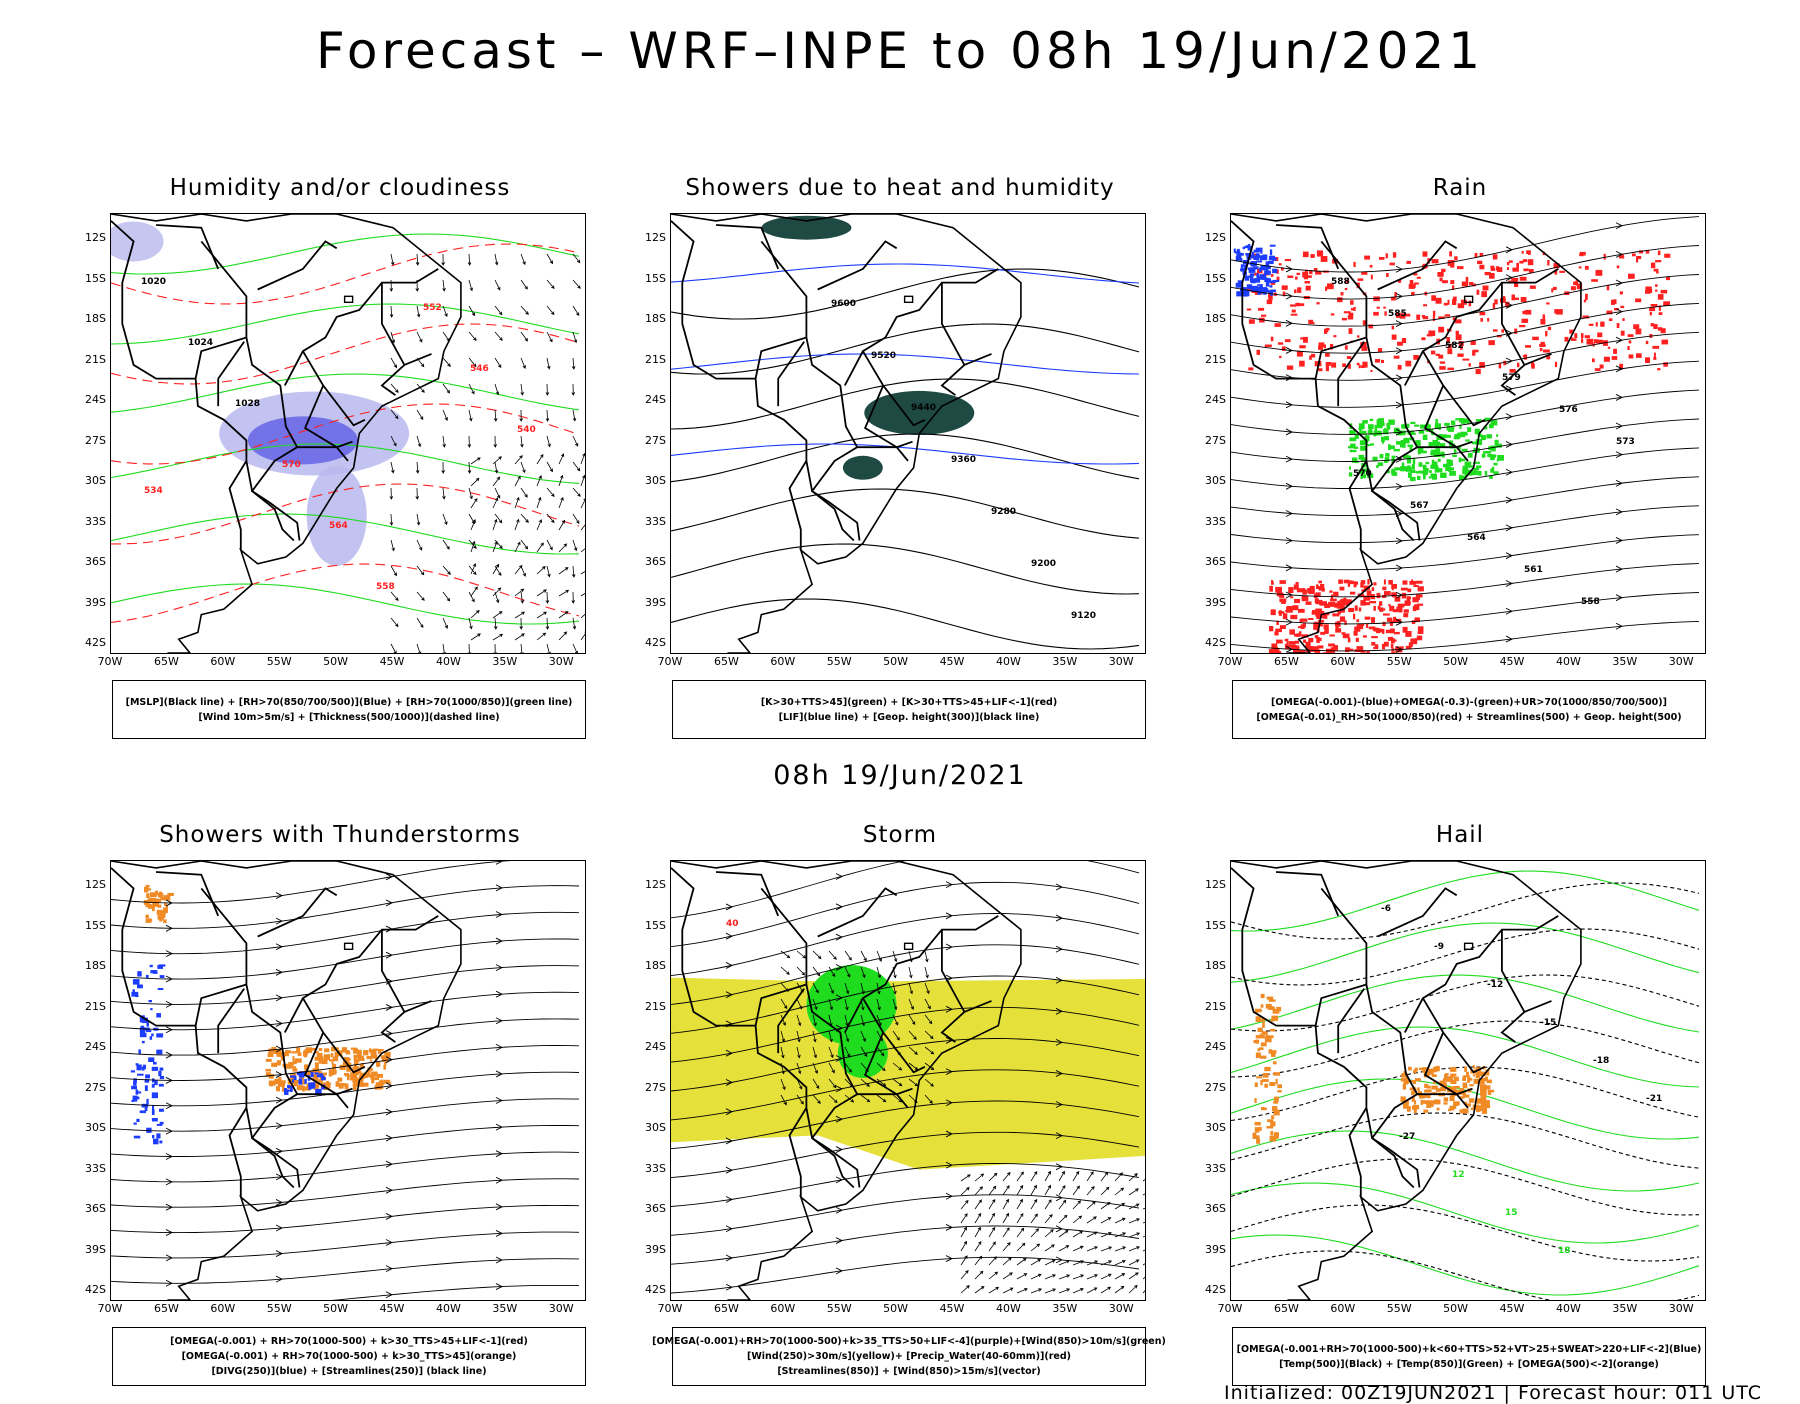  What do you see at coordinates (655, 399) in the screenshot?
I see `lat-tick-label: 24S` at bounding box center [655, 399].